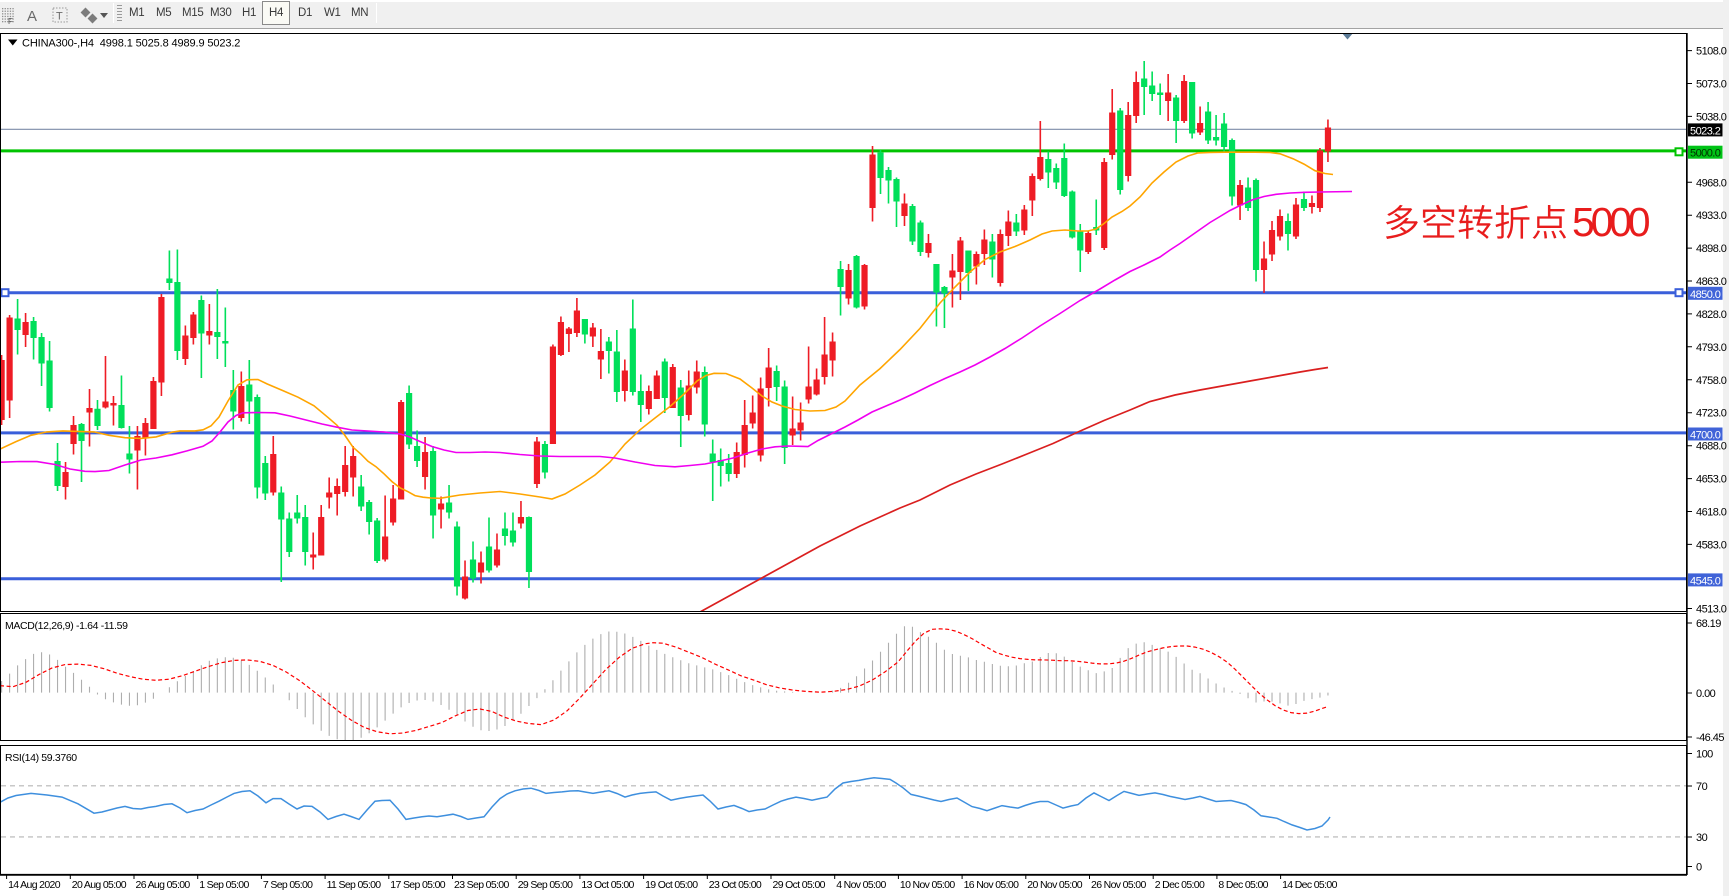  Describe the element at coordinates (1711, 85) in the screenshot. I see `svg-text: 5073.0` at that location.